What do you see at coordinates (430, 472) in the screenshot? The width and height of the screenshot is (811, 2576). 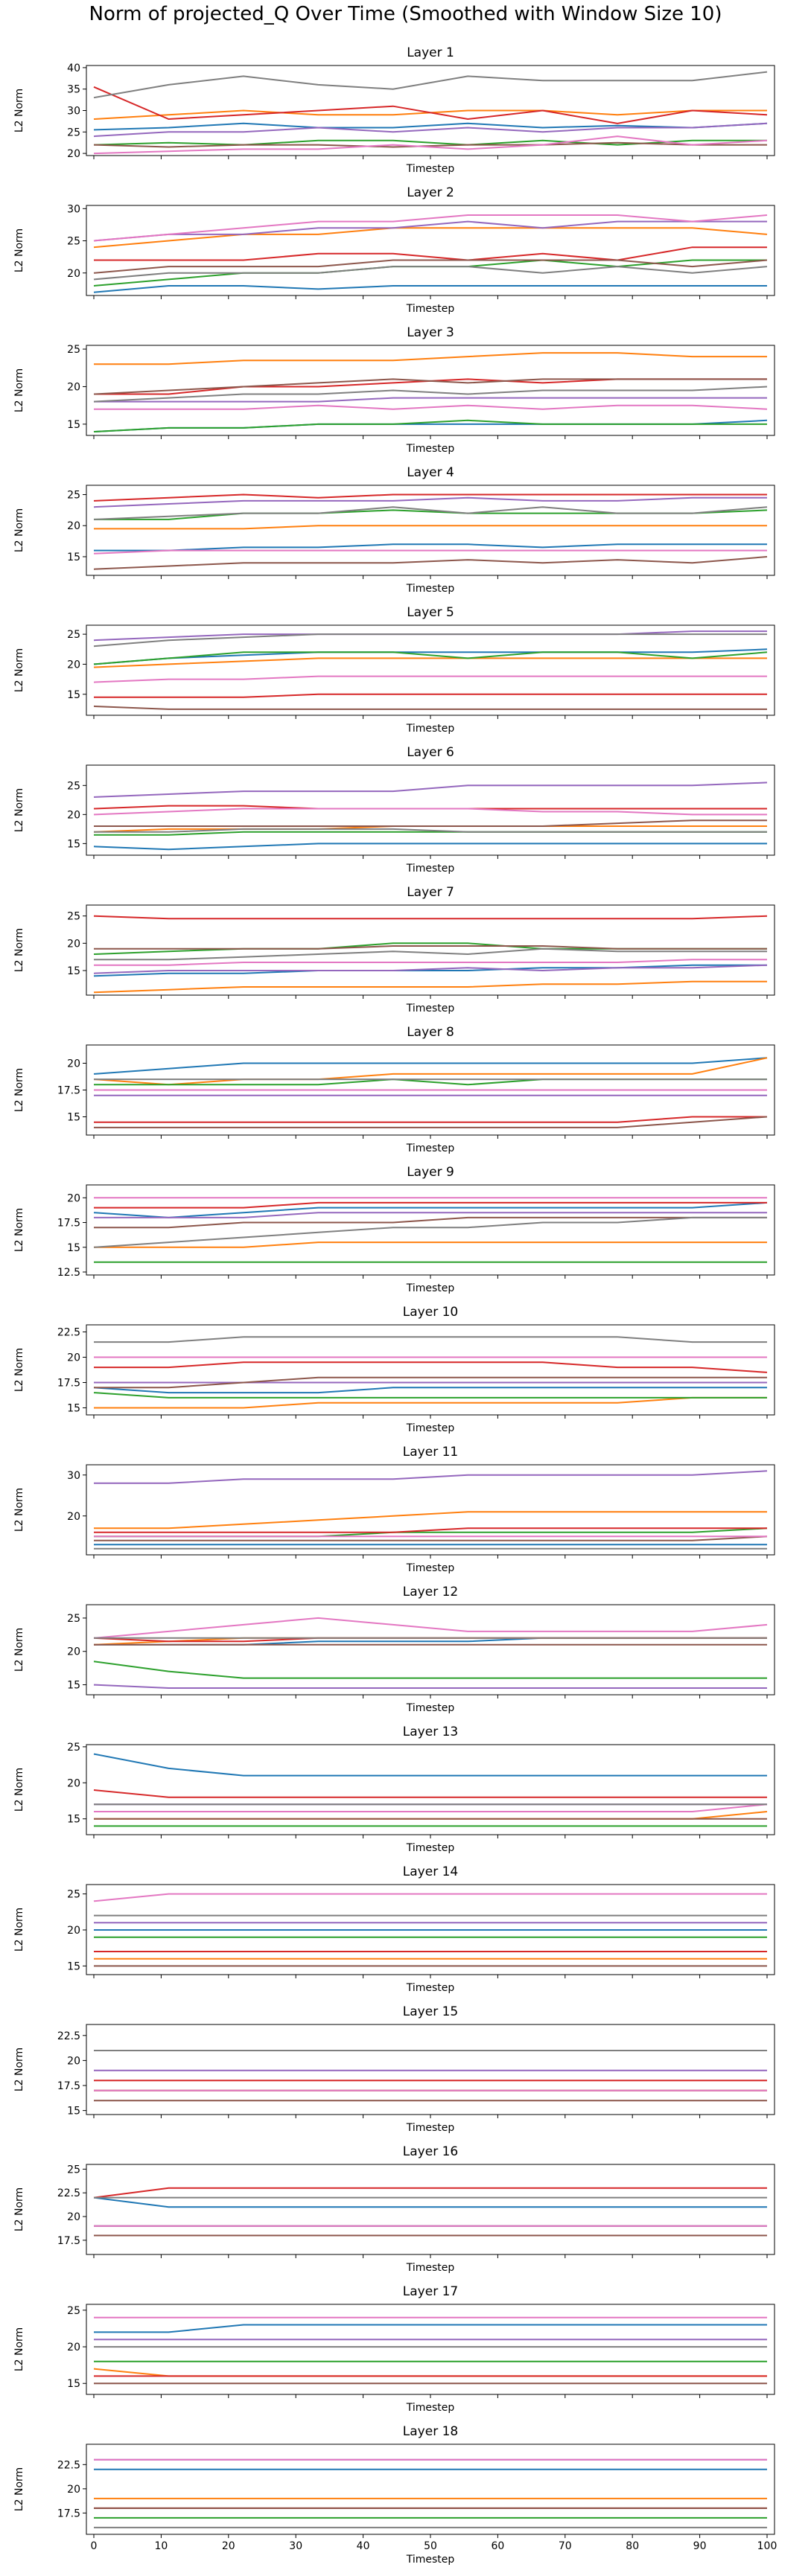 I see `subplot-title: Layer 4` at bounding box center [430, 472].